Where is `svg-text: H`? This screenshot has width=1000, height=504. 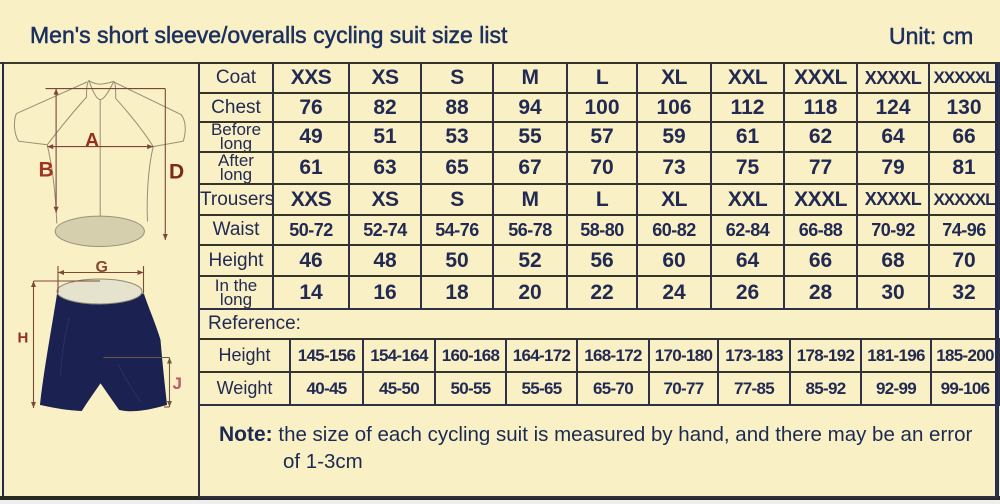 svg-text: H is located at coordinates (23, 338).